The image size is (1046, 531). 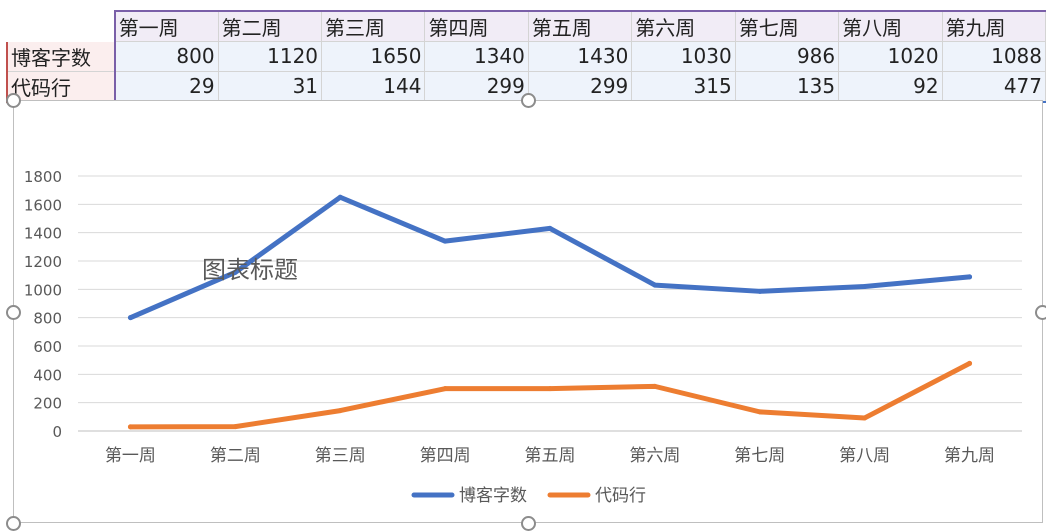 What do you see at coordinates (683, 56) in the screenshot?
I see `data-cell: 1030` at bounding box center [683, 56].